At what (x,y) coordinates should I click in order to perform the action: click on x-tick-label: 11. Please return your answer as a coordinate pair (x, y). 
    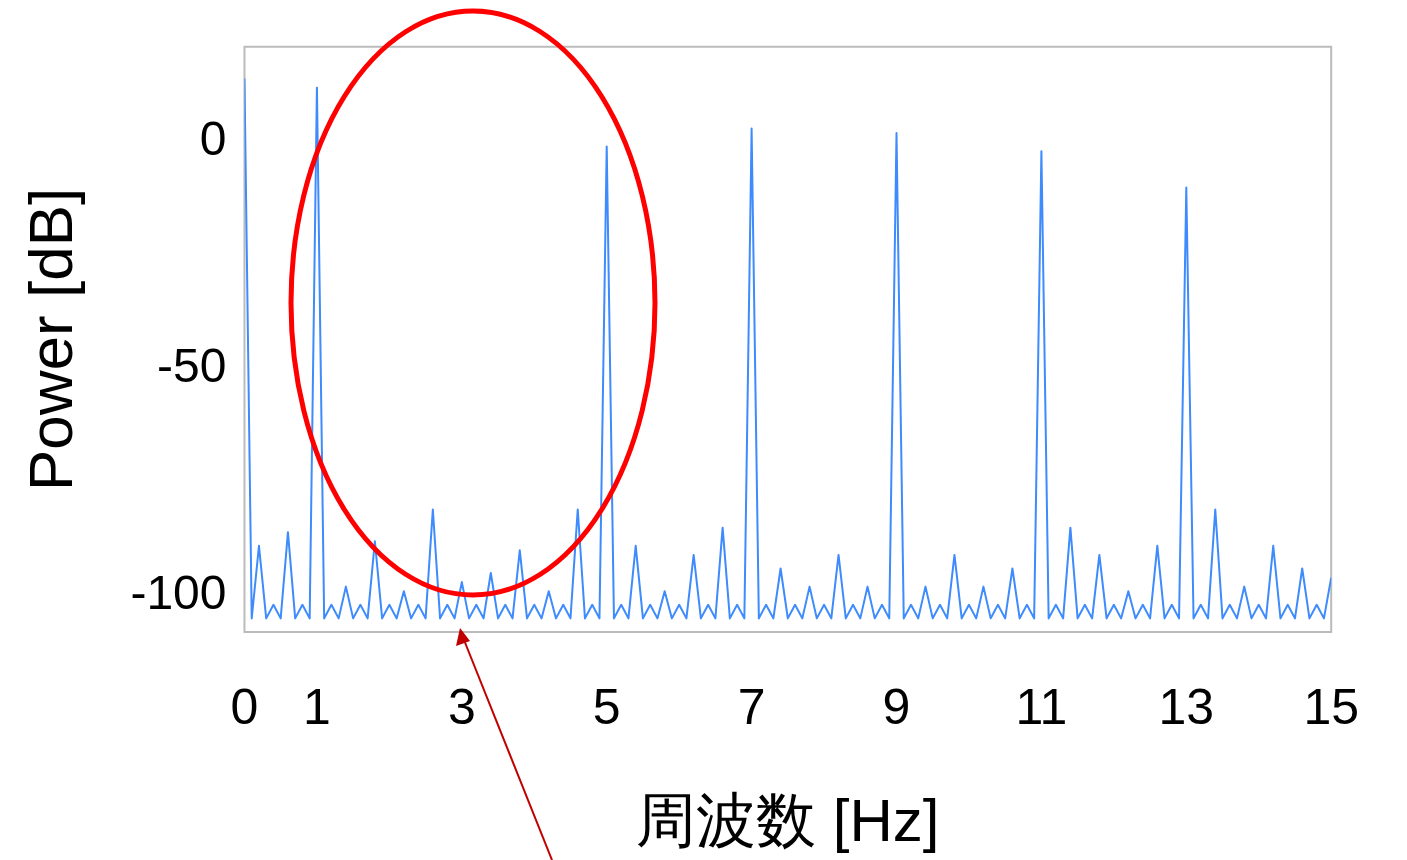
    Looking at the image, I should click on (1041, 706).